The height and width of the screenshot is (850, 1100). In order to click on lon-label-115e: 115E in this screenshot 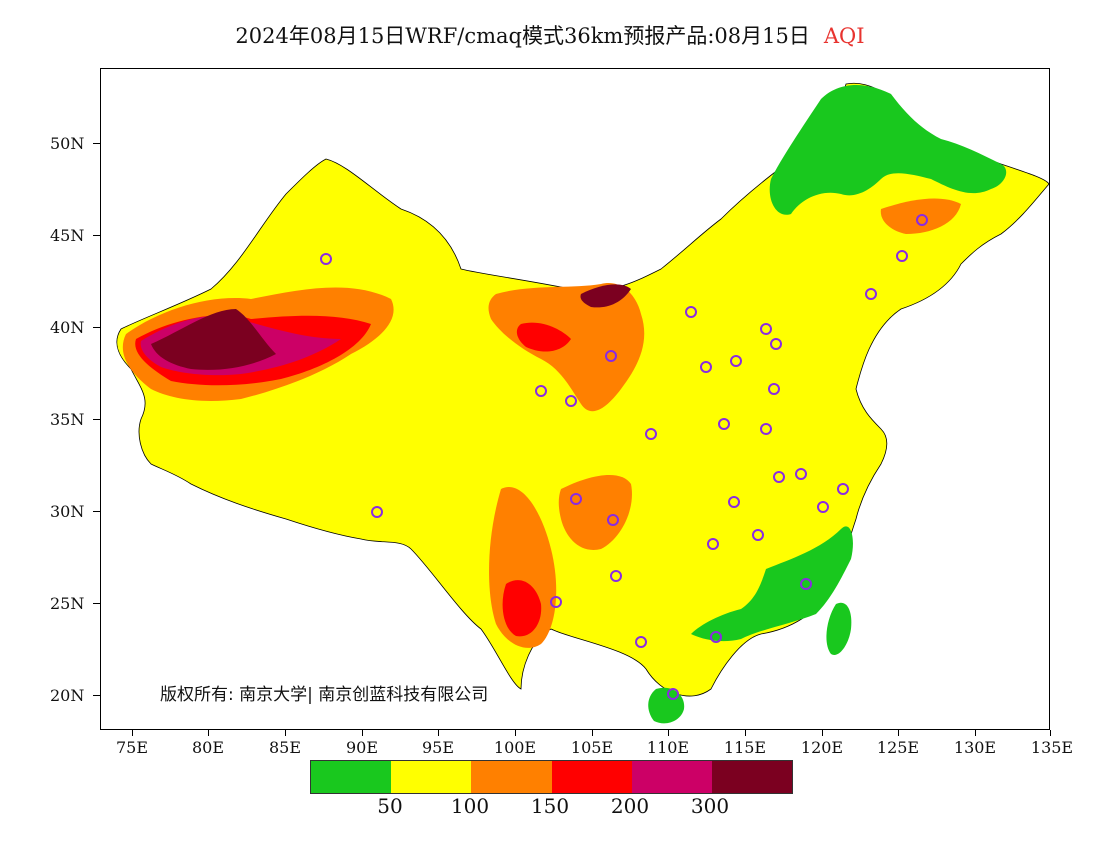, I will do `click(745, 747)`.